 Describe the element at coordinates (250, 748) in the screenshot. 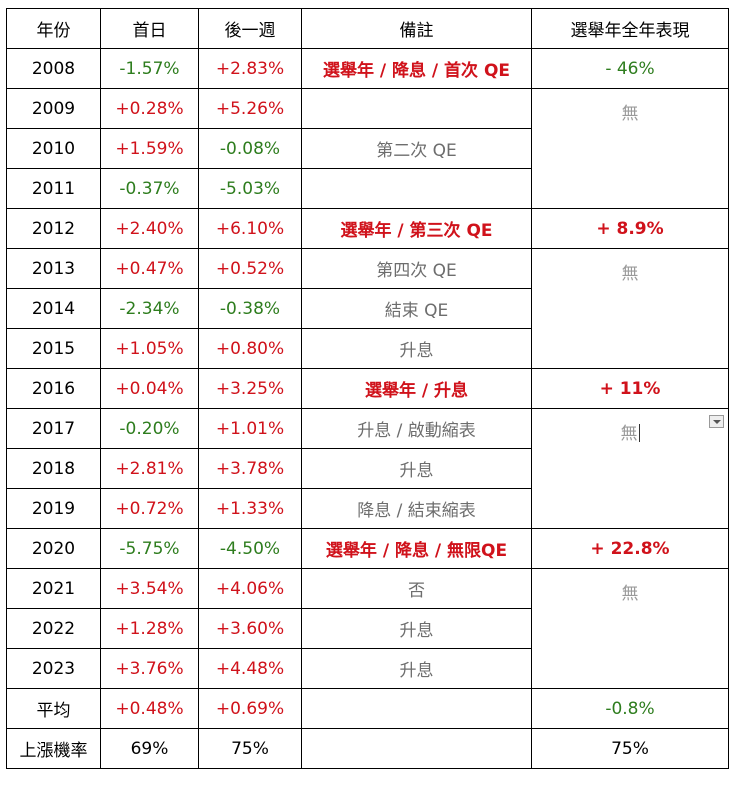

I see `rise-rate-next-week: 75%` at that location.